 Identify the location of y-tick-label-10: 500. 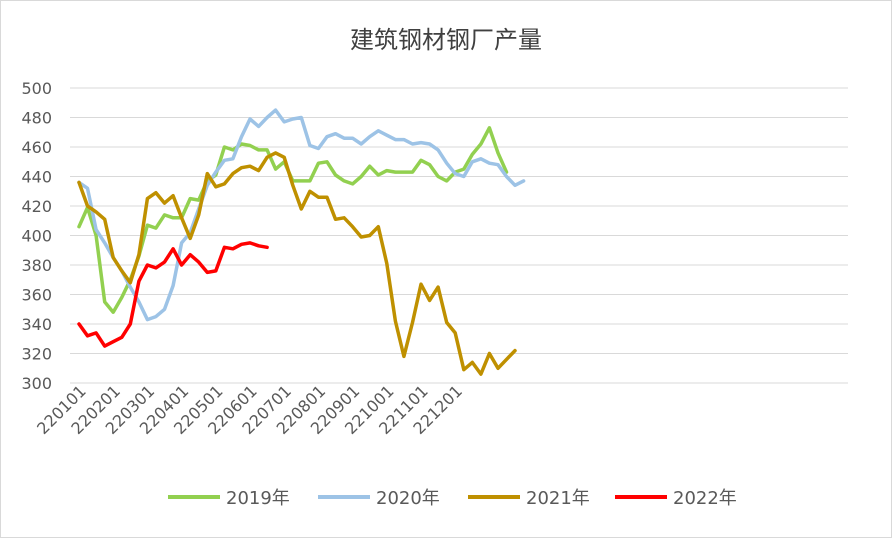
(36, 88).